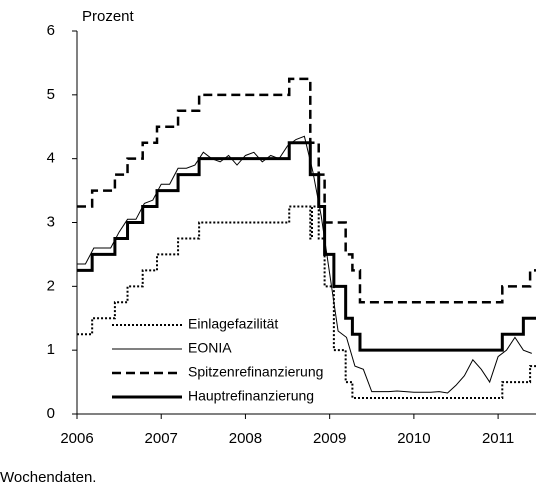  I want to click on y-tick-label: 5, so click(51, 94).